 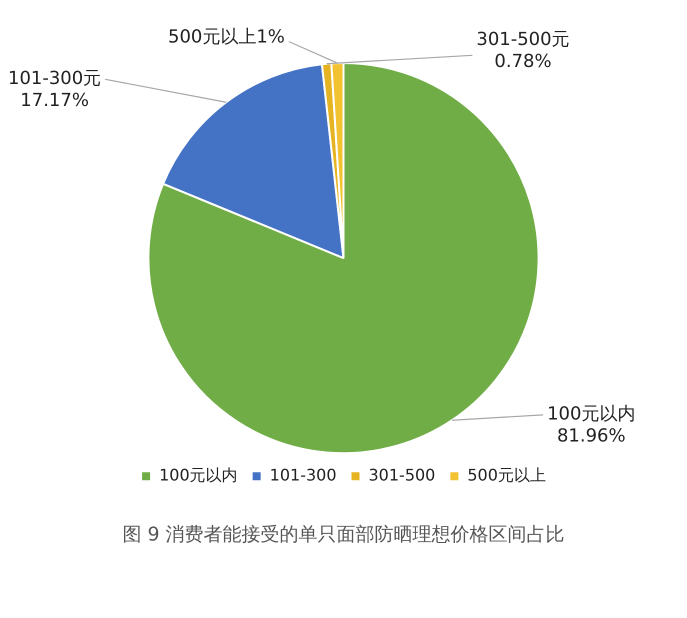 I want to click on legend-label: 101-300, so click(x=303, y=474).